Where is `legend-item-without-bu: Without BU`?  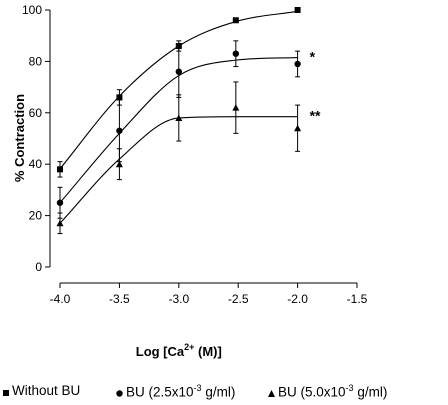
legend-item-without-bu: Without BU is located at coordinates (41, 391).